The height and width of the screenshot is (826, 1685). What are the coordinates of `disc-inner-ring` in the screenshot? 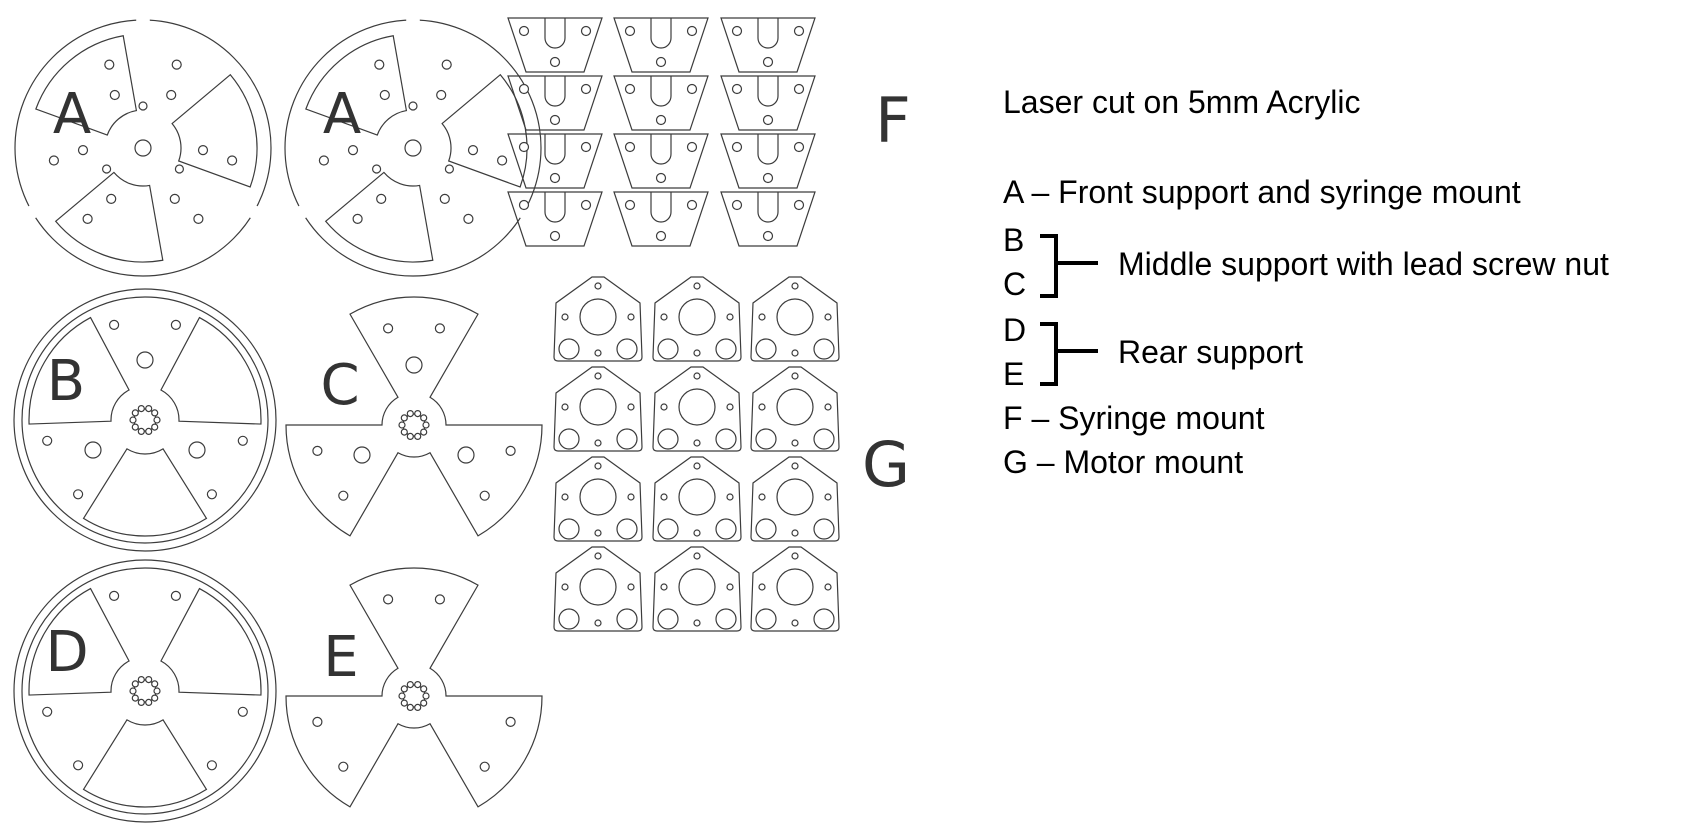 It's located at (145, 420).